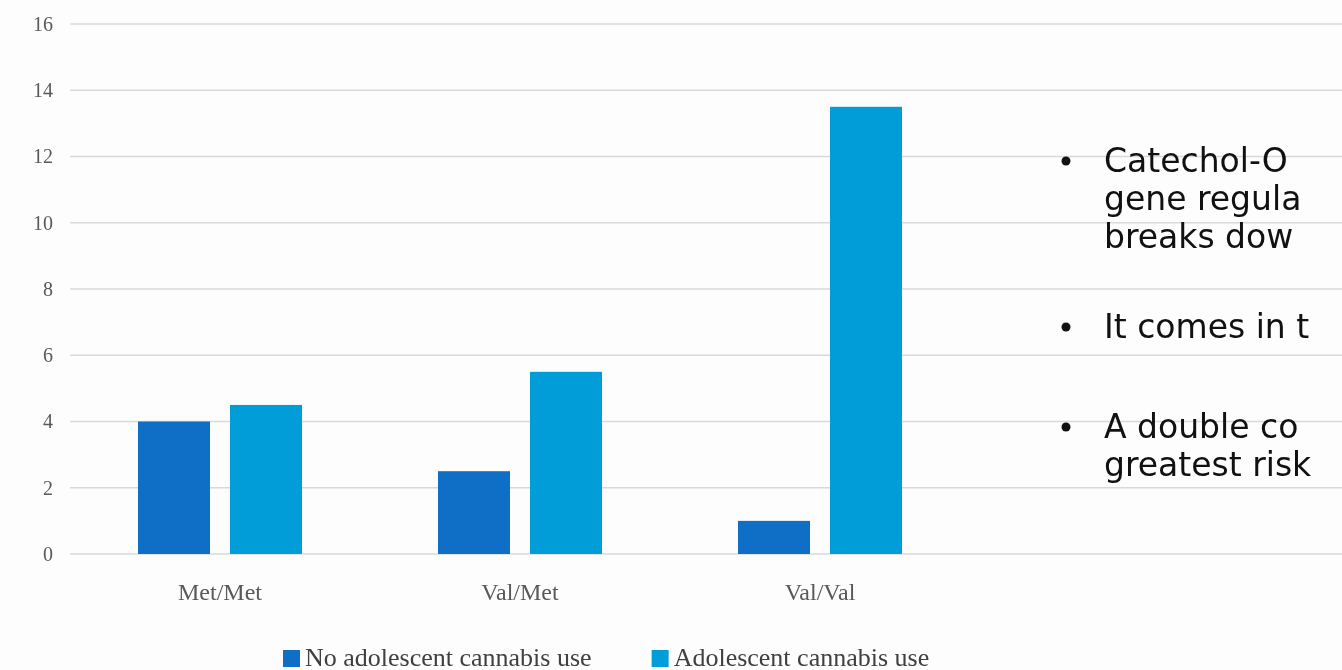 This screenshot has height=670, width=1342. I want to click on text: It comes in t, so click(1207, 326).